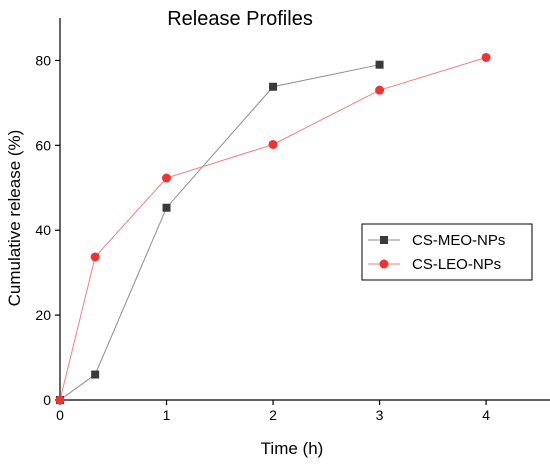  Describe the element at coordinates (47, 400) in the screenshot. I see `y-tick-label: 0` at that location.